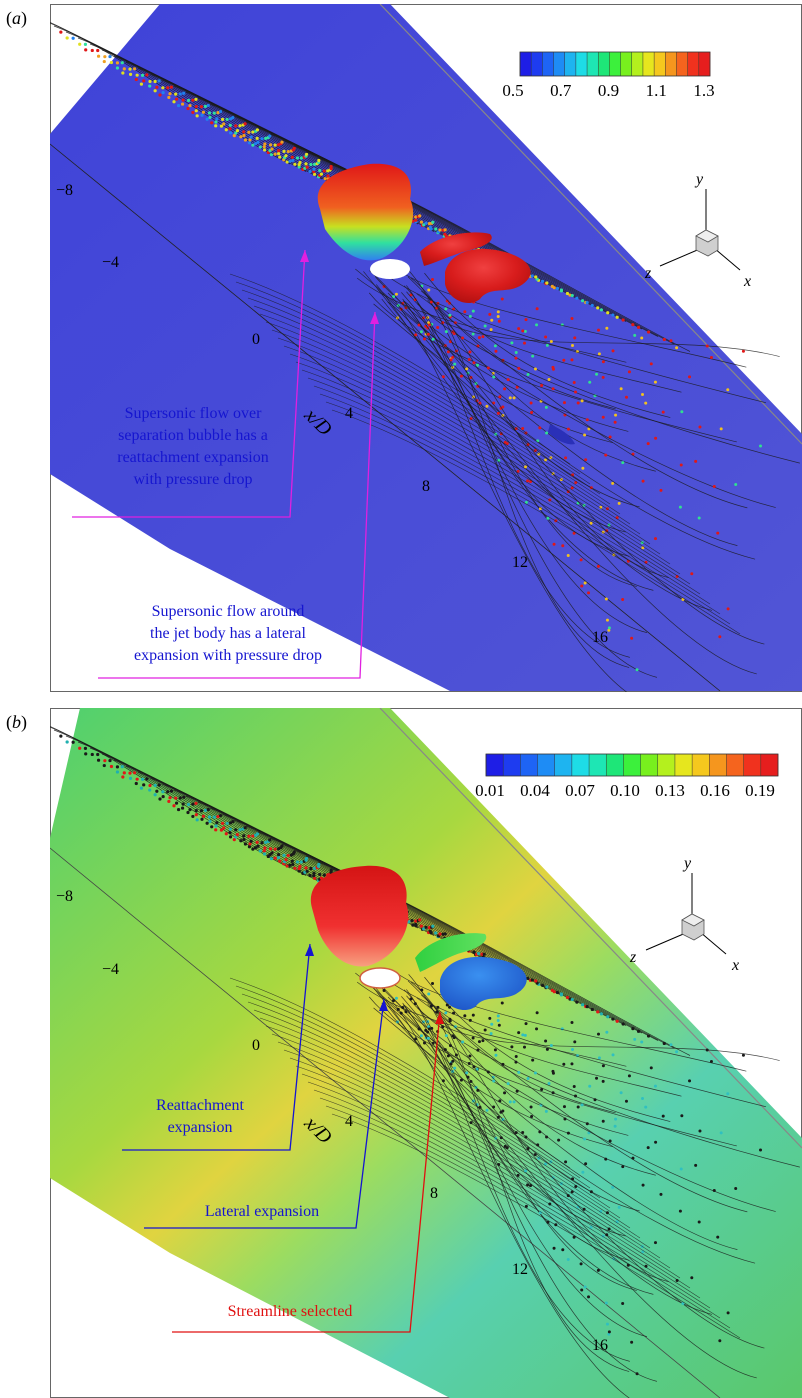  What do you see at coordinates (632, 765) in the screenshot?
I see `colorbar-border` at bounding box center [632, 765].